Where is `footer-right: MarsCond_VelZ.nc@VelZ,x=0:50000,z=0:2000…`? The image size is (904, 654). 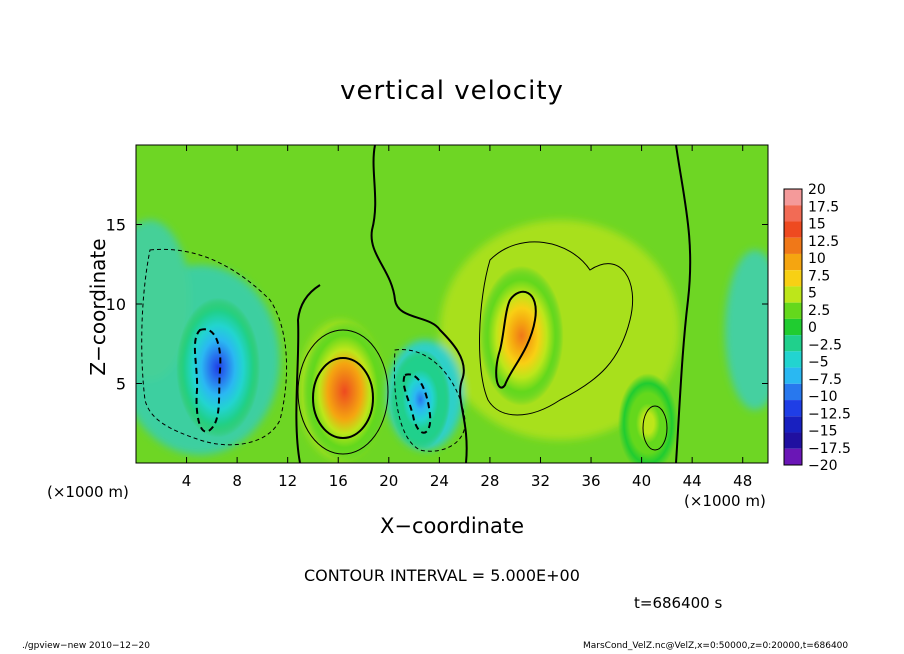
footer-right: MarsCond_VelZ.nc@VelZ,x=0:50000,z=0:2000… is located at coordinates (716, 646).